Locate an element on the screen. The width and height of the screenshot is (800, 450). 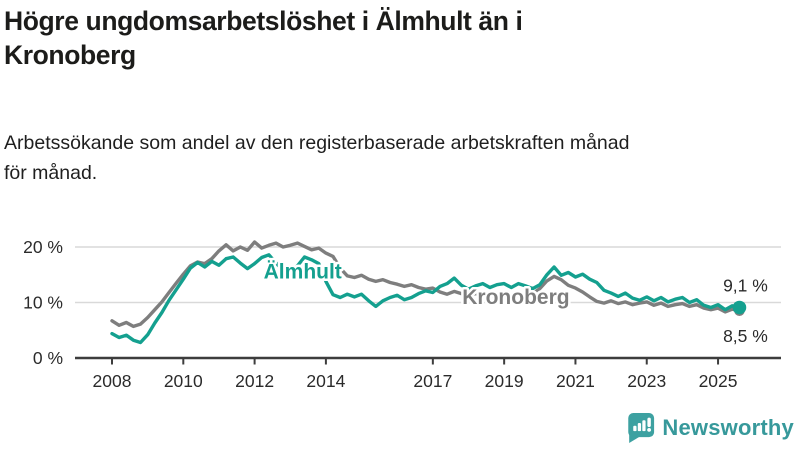
newsworthy-logo-icon is located at coordinates (641, 428).